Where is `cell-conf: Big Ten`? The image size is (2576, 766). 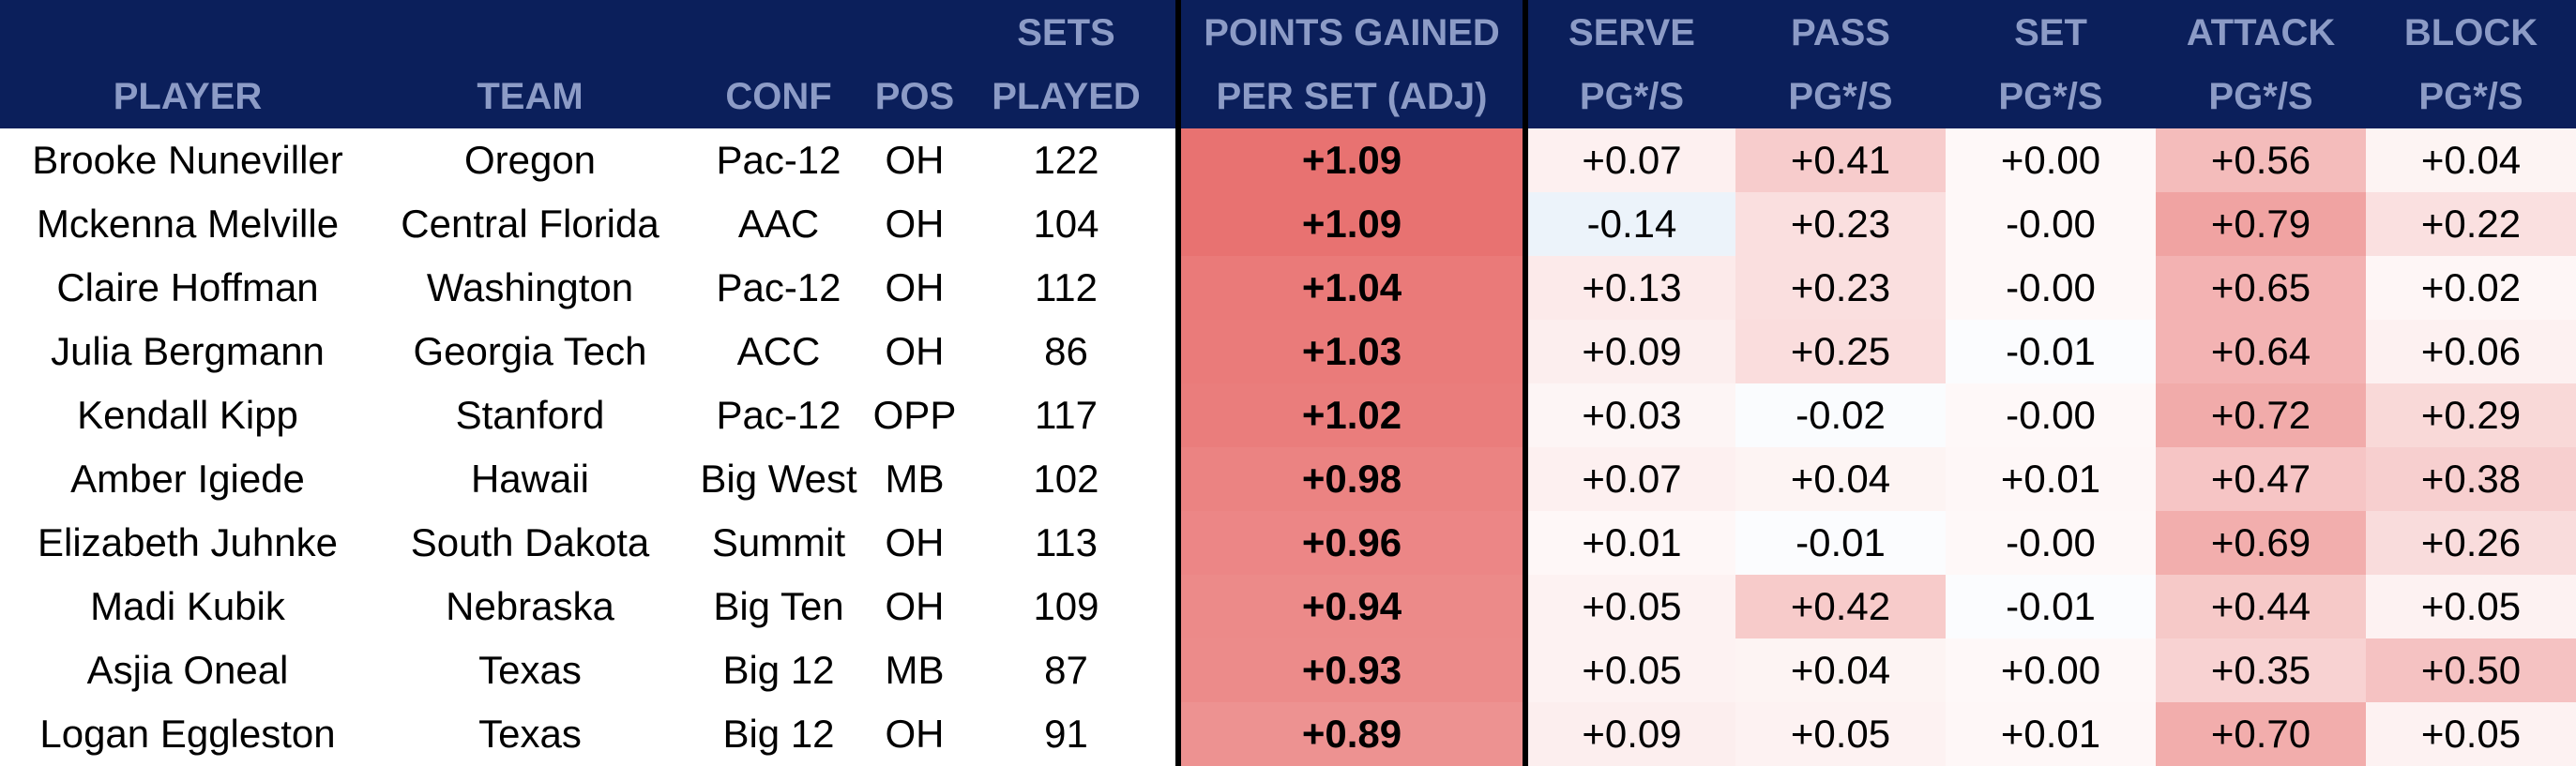
cell-conf: Big Ten is located at coordinates (779, 606).